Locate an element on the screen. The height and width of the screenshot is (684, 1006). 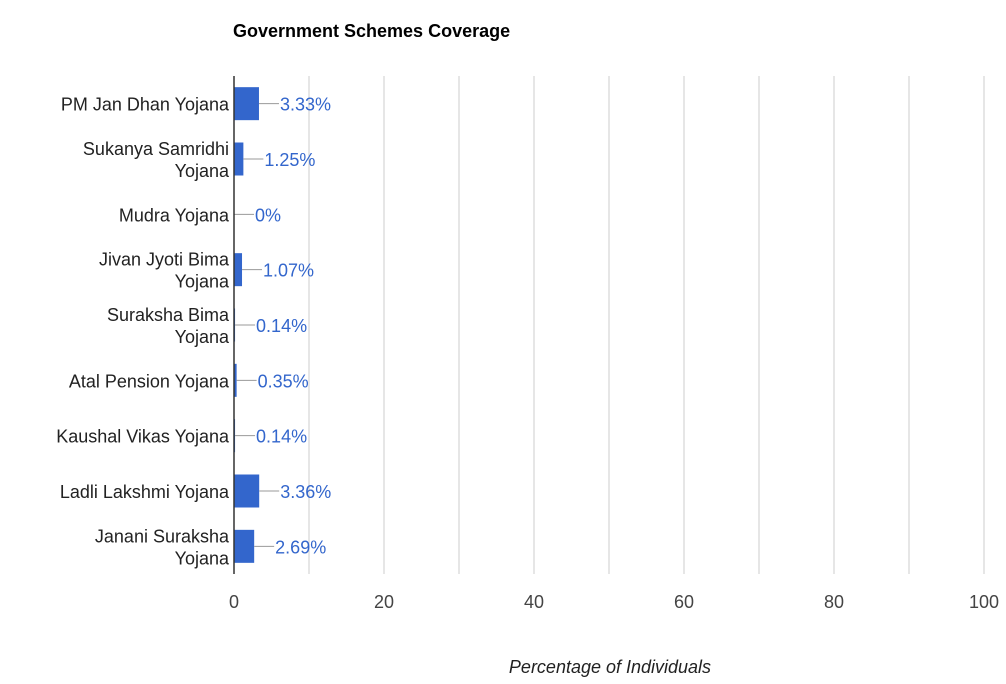
x-tick-label: 60 is located at coordinates (684, 602).